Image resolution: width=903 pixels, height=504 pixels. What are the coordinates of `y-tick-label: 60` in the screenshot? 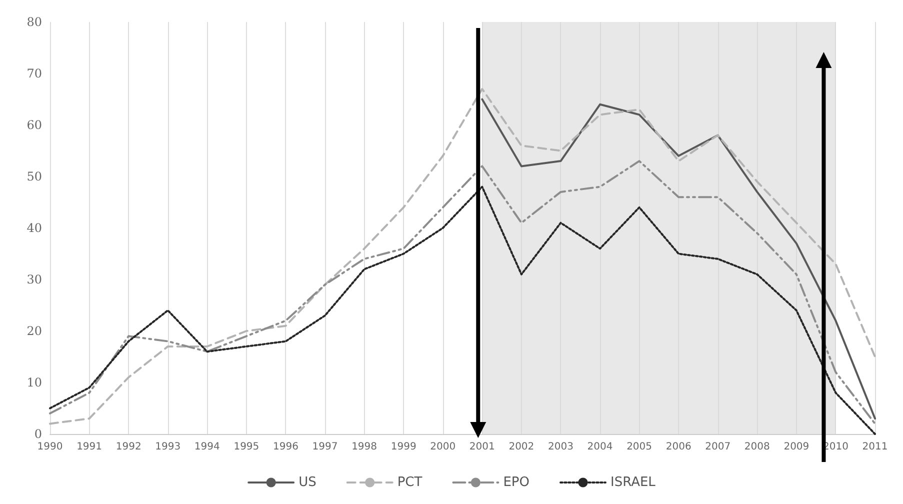 It's located at (34, 125).